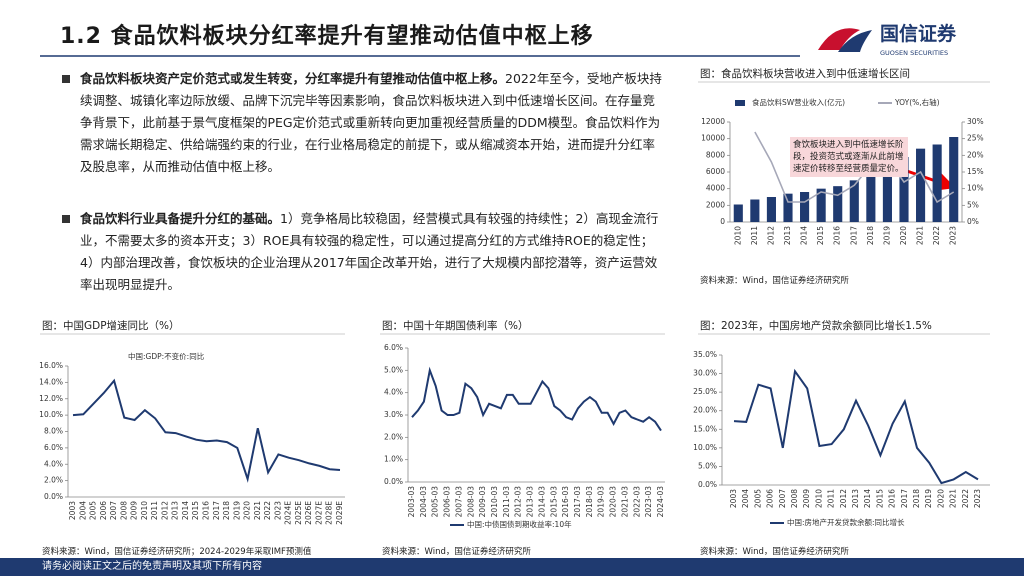  What do you see at coordinates (816, 326) in the screenshot?
I see `chart-title: 图：2023年，中国房地产贷款余额同比增长1.5%` at bounding box center [816, 326].